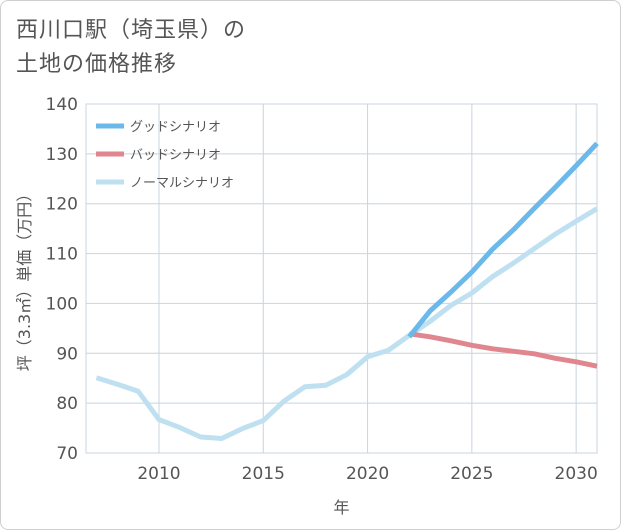 The height and width of the screenshot is (530, 621). I want to click on y-tick-label: 120, so click(62, 205).